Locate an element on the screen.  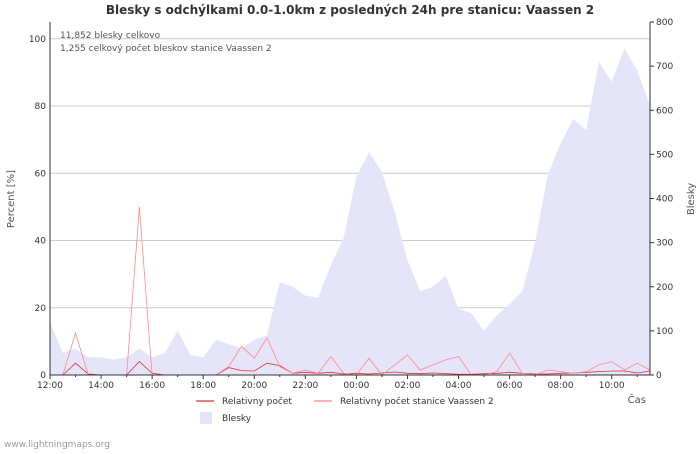
x-tick-label: 18:00 is located at coordinates (203, 386).